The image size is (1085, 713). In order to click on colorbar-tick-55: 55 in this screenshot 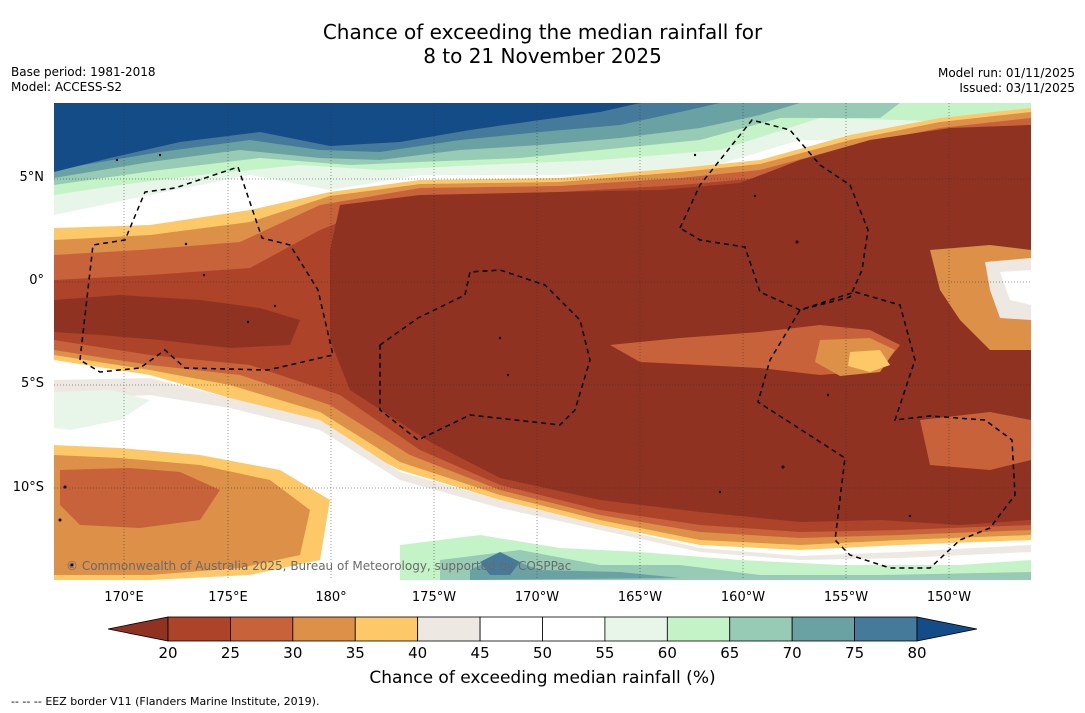, I will do `click(605, 653)`.